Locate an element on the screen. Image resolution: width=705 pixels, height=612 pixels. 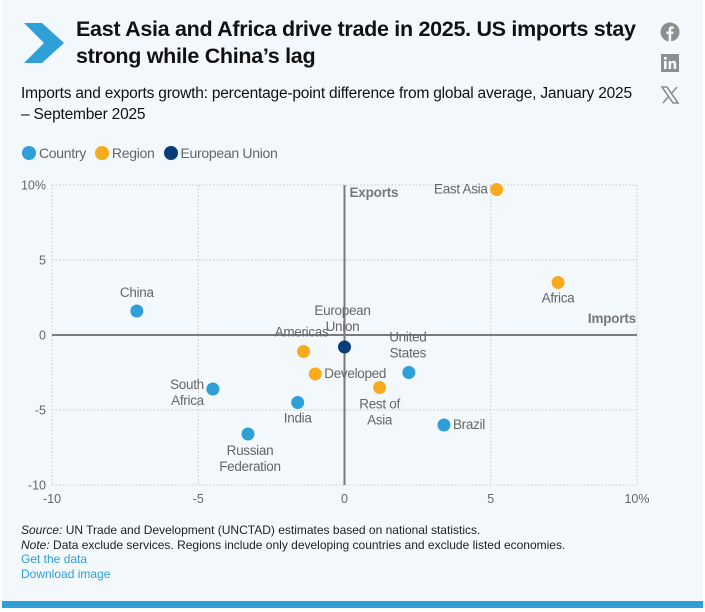
legend-item-country: Country is located at coordinates (54, 153).